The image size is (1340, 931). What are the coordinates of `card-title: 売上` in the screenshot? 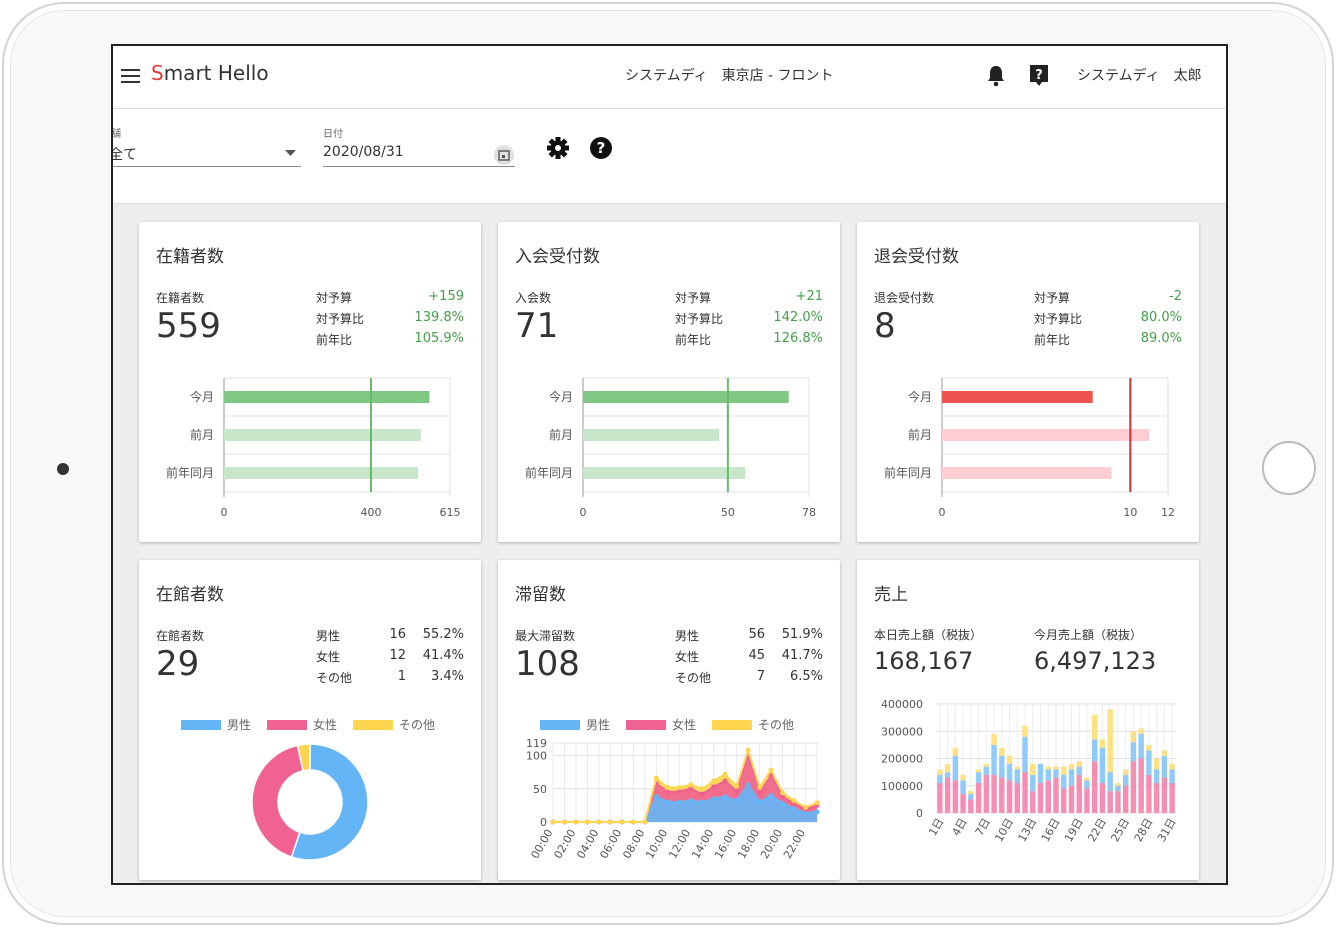 It's located at (891, 595).